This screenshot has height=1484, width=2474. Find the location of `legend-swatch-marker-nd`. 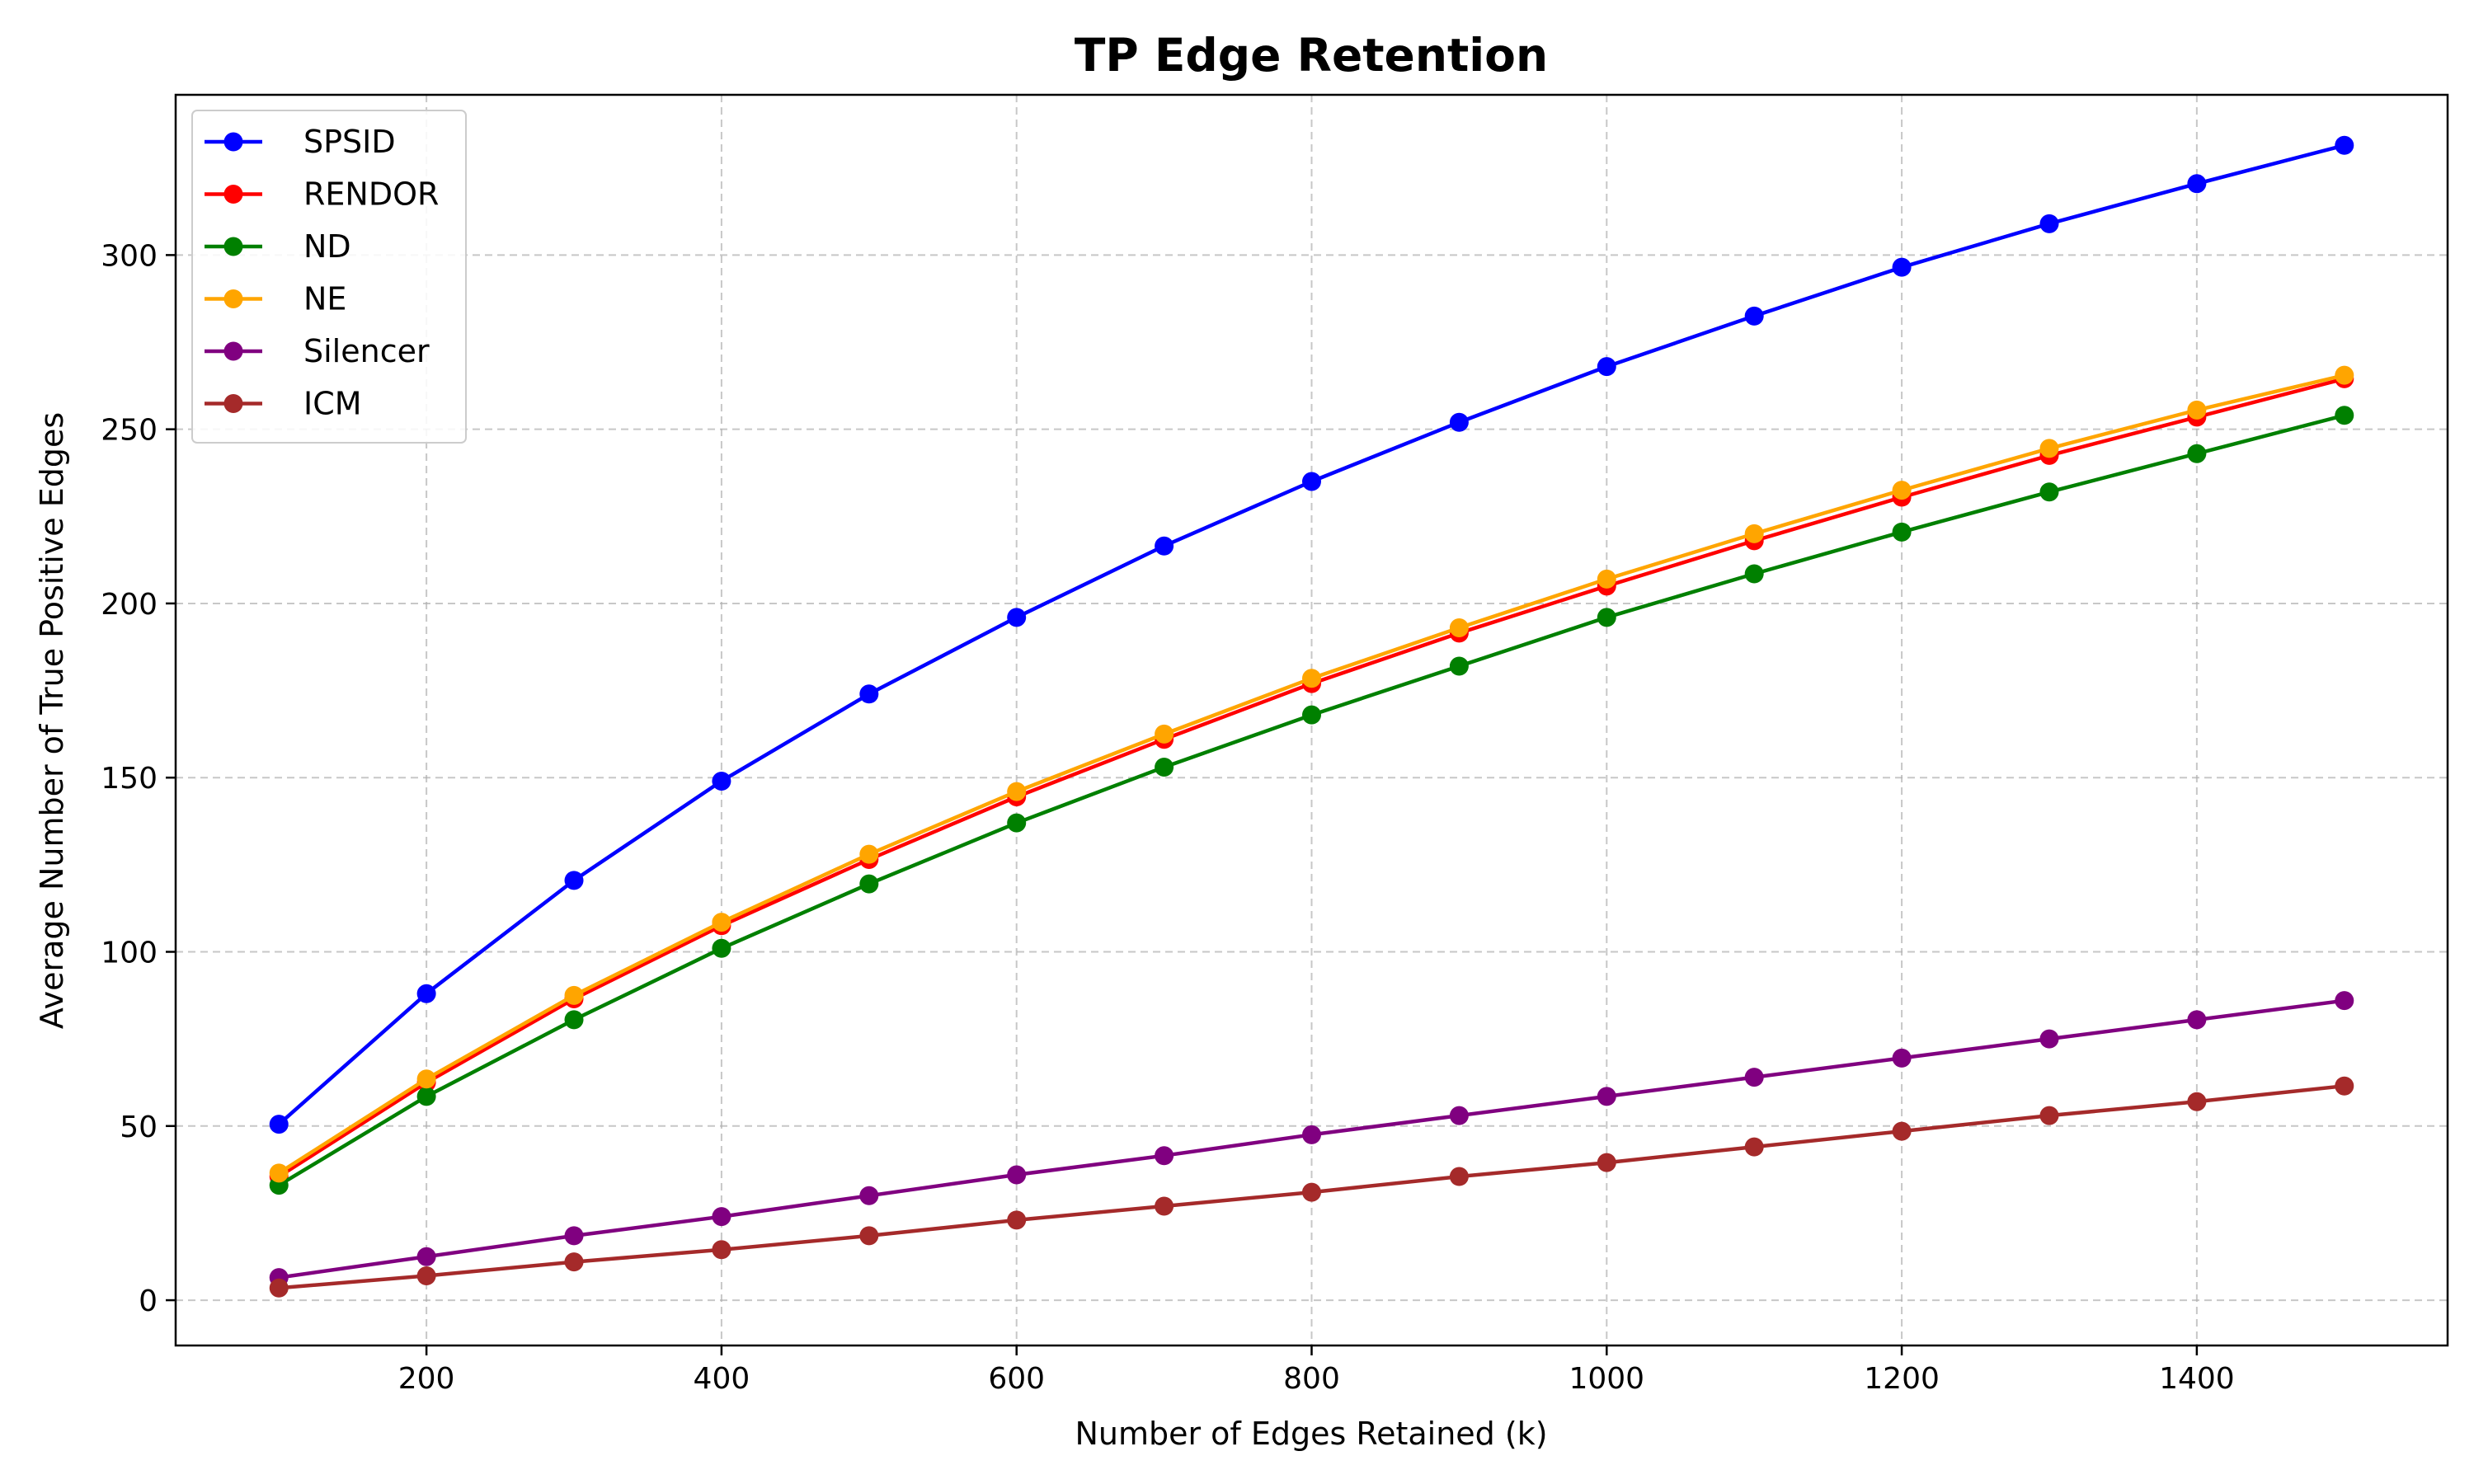

legend-swatch-marker-nd is located at coordinates (233, 246).